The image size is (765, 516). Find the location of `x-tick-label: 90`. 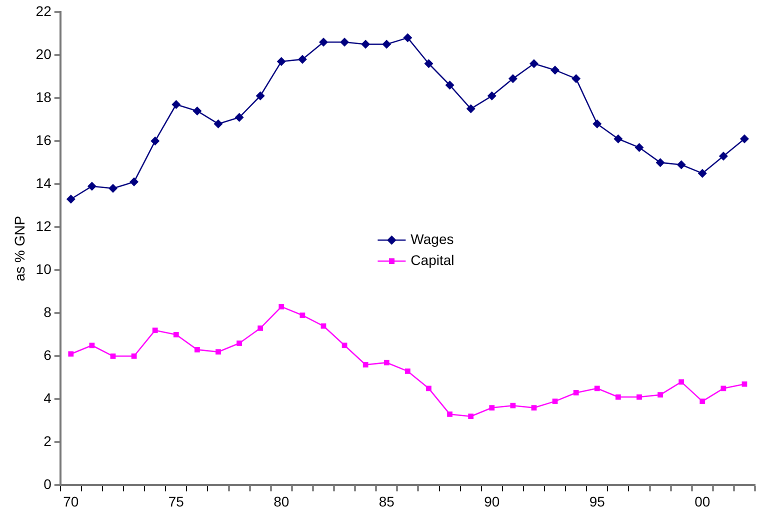

x-tick-label: 90 is located at coordinates (492, 501).